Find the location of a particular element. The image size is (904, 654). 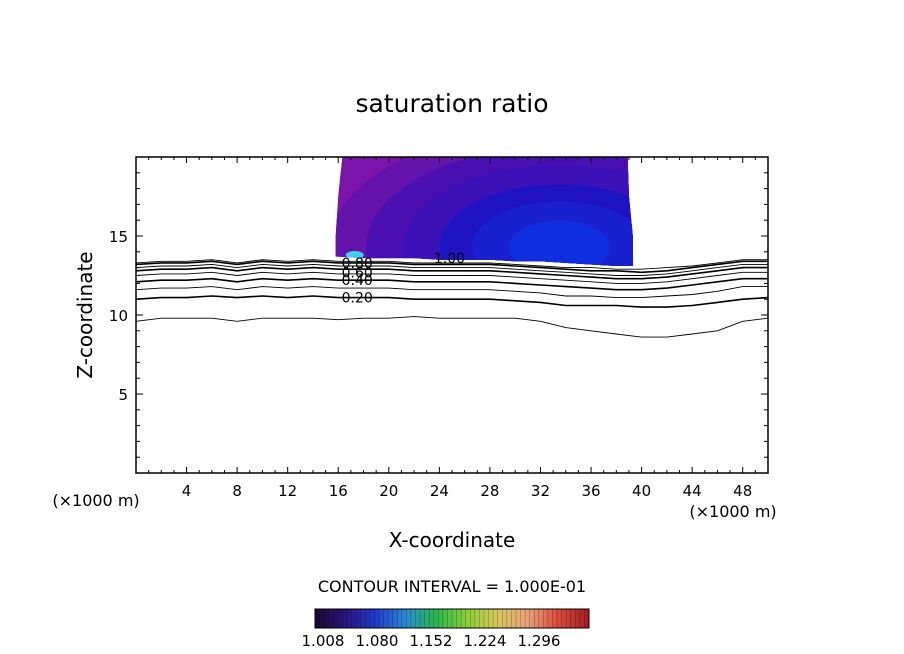

x-unit-right: (×1000 m) is located at coordinates (732, 511).